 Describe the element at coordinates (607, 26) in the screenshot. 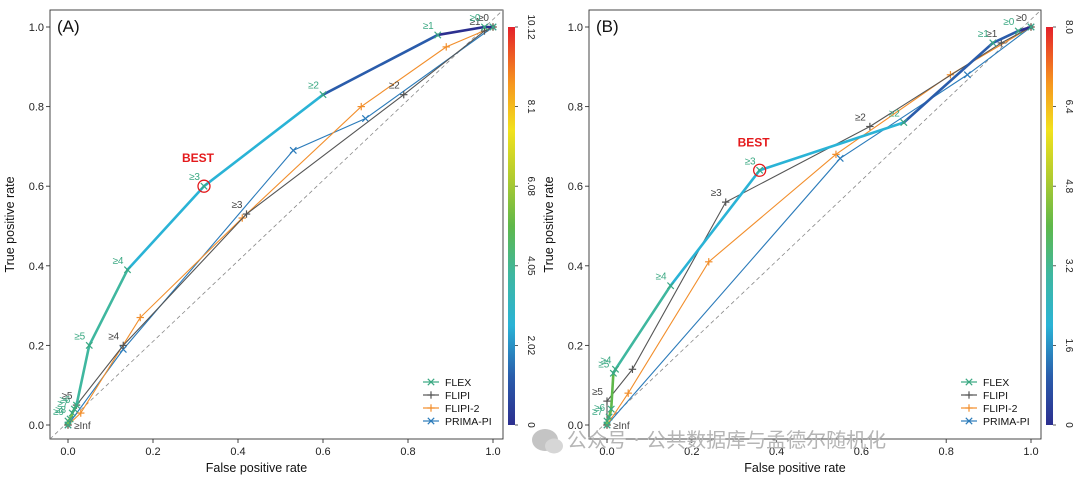

I see `panel-label: (B)` at that location.